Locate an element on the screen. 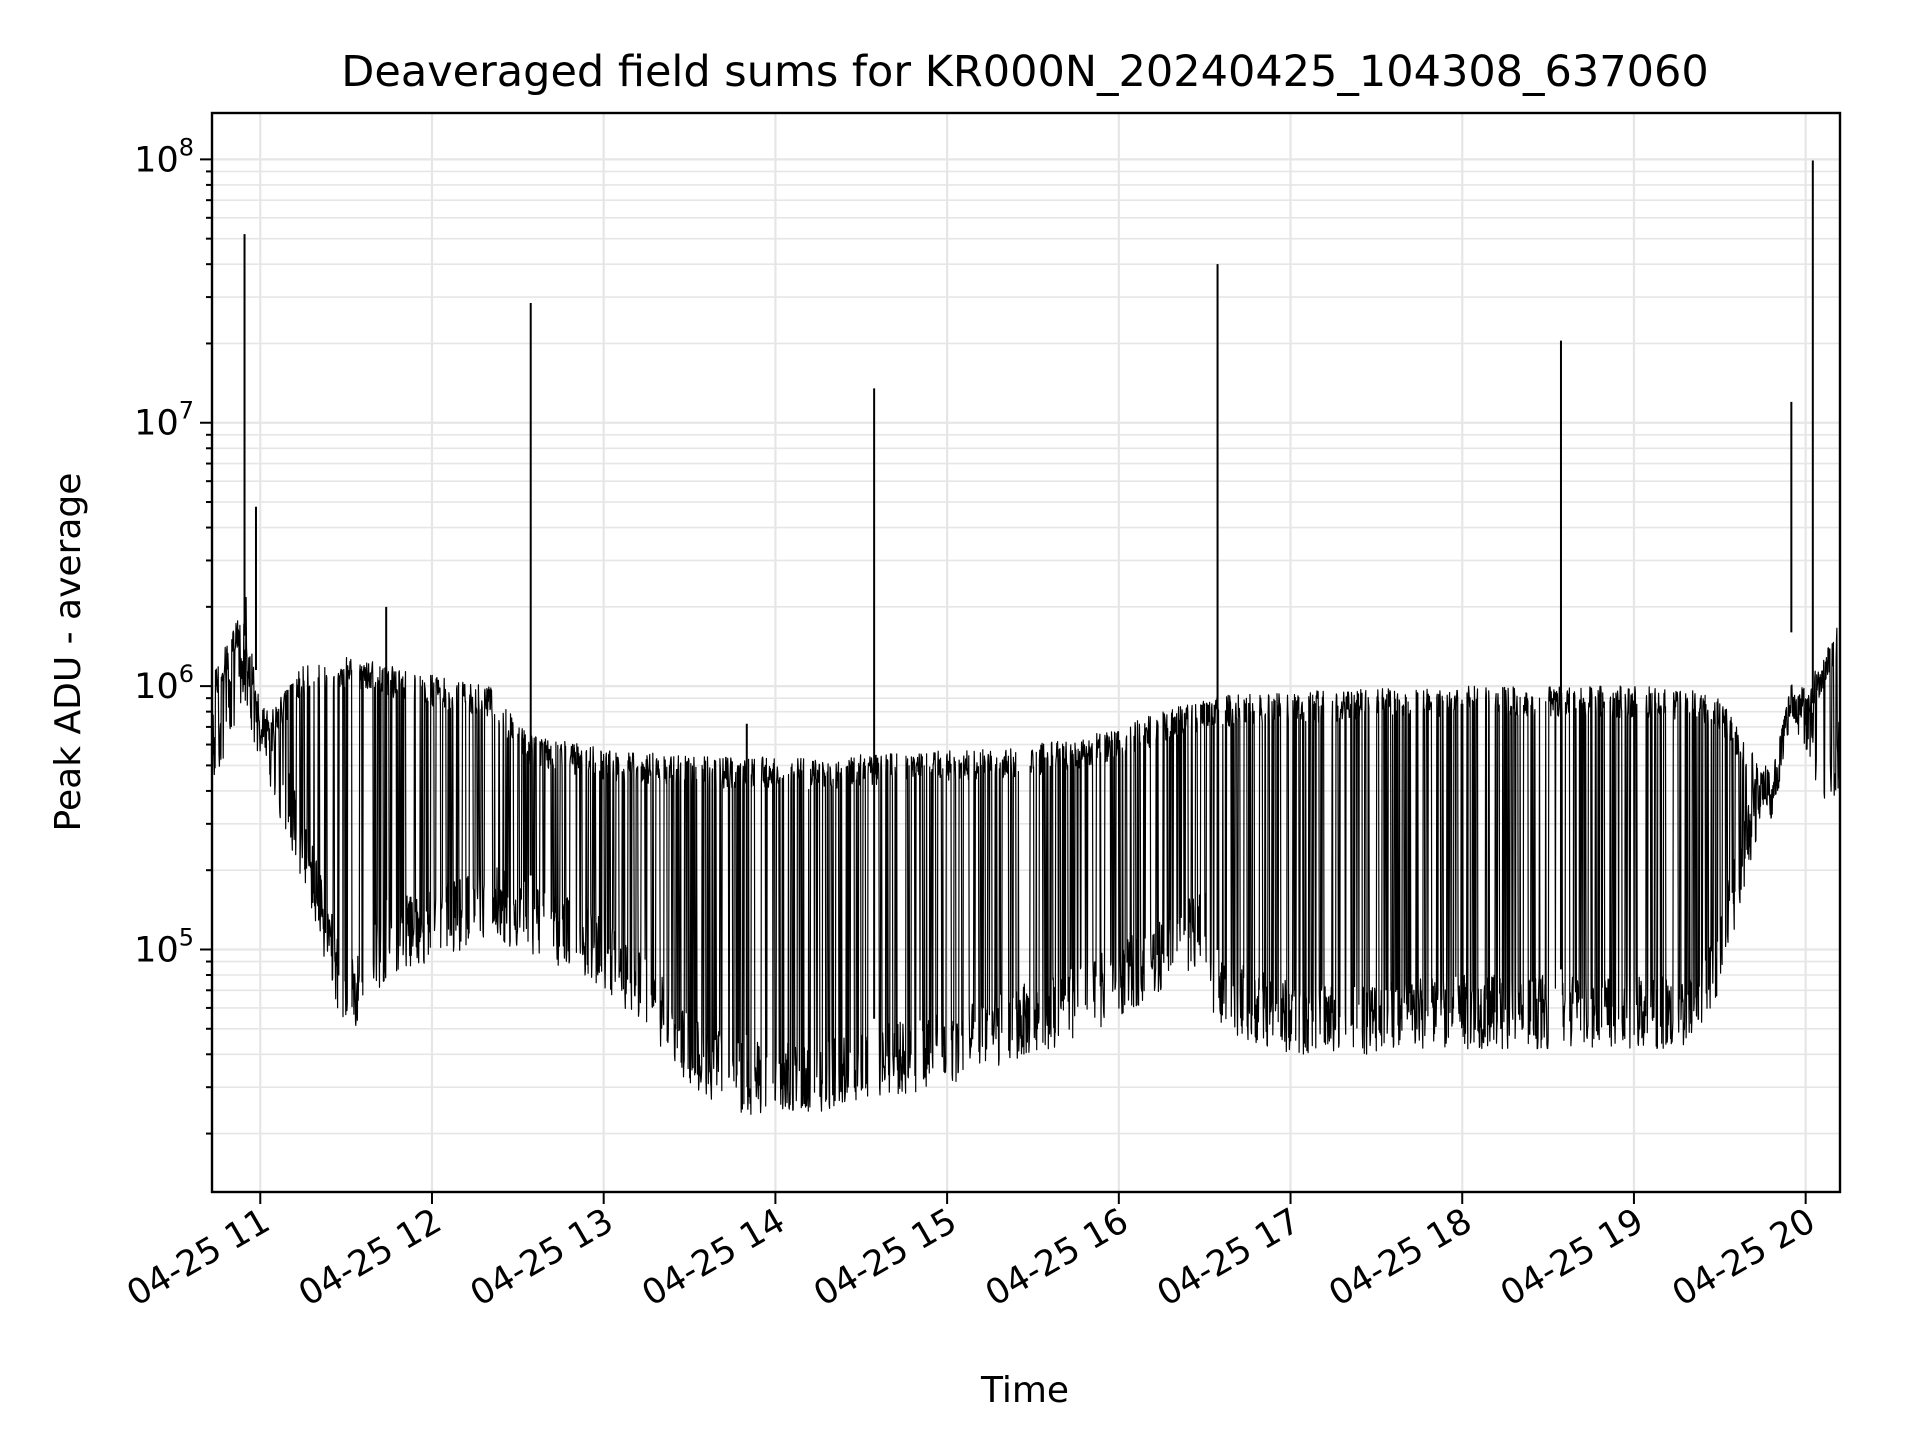 Image resolution: width=1920 pixels, height=1440 pixels. y-tick-label: 10⁸ is located at coordinates (164, 156).